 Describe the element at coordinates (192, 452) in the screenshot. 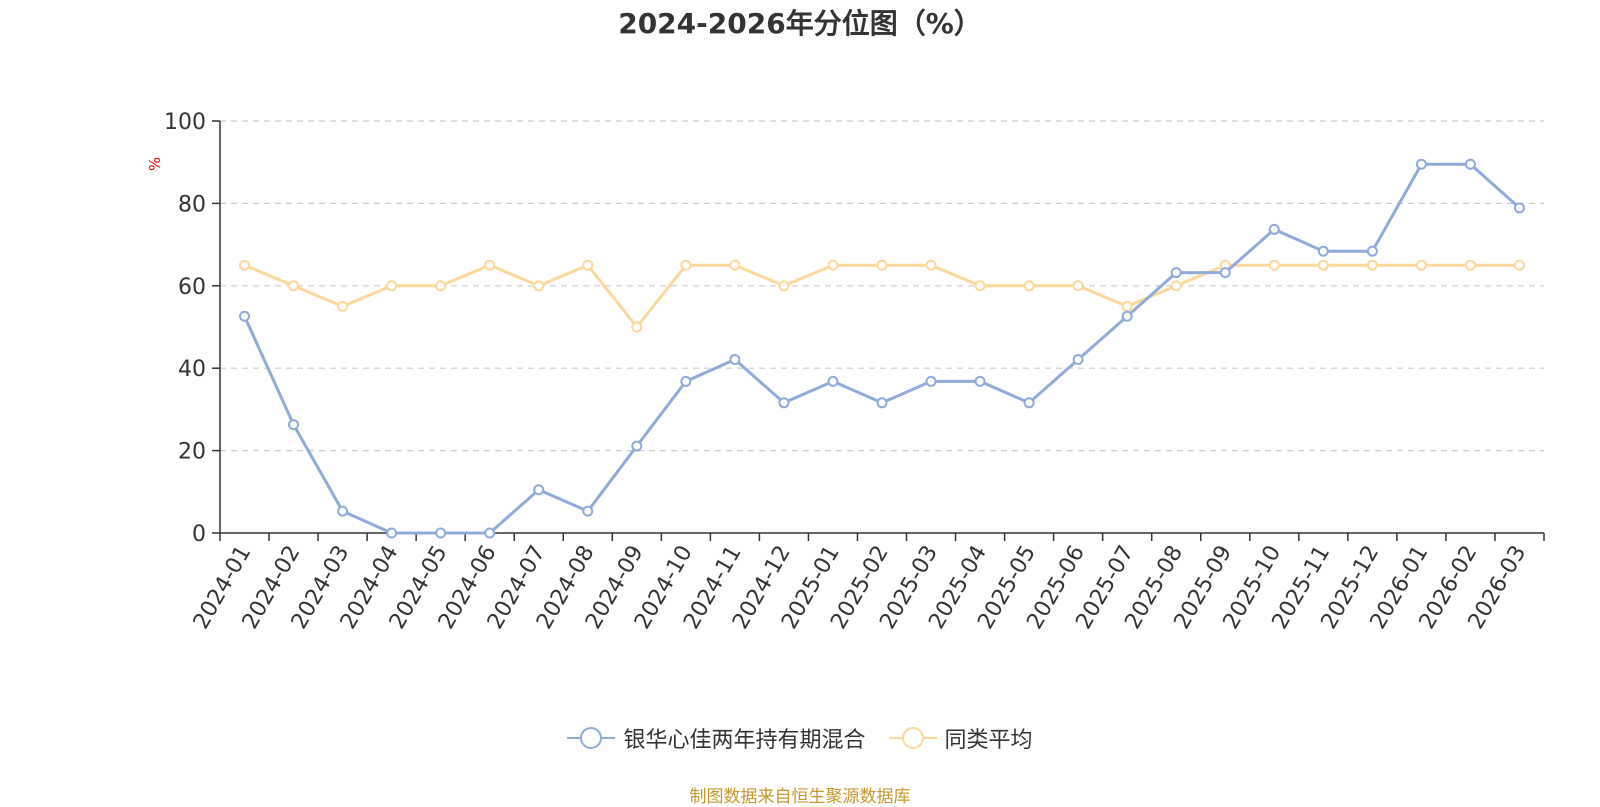

I see `y-tick-label-20: 20` at that location.